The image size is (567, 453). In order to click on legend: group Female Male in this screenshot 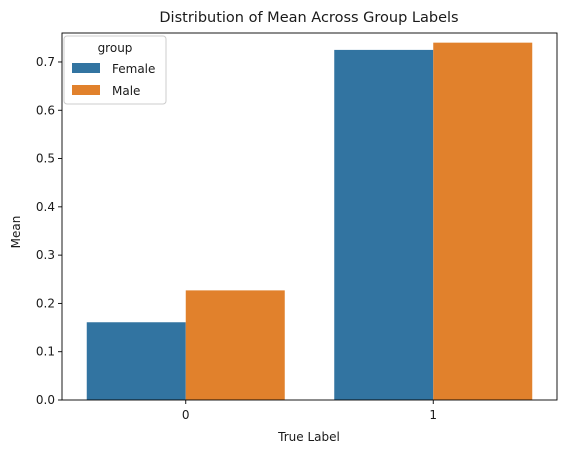, I will do `click(115, 70)`.